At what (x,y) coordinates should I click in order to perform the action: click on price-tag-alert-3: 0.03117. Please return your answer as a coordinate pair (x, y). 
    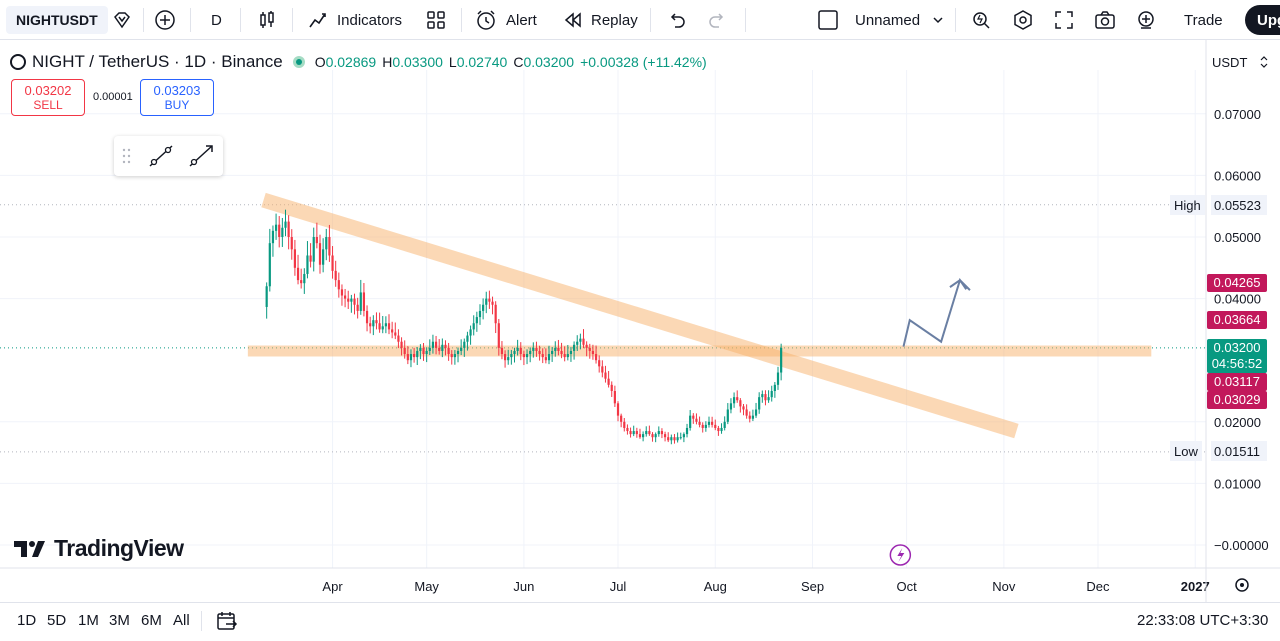
    Looking at the image, I should click on (1237, 382).